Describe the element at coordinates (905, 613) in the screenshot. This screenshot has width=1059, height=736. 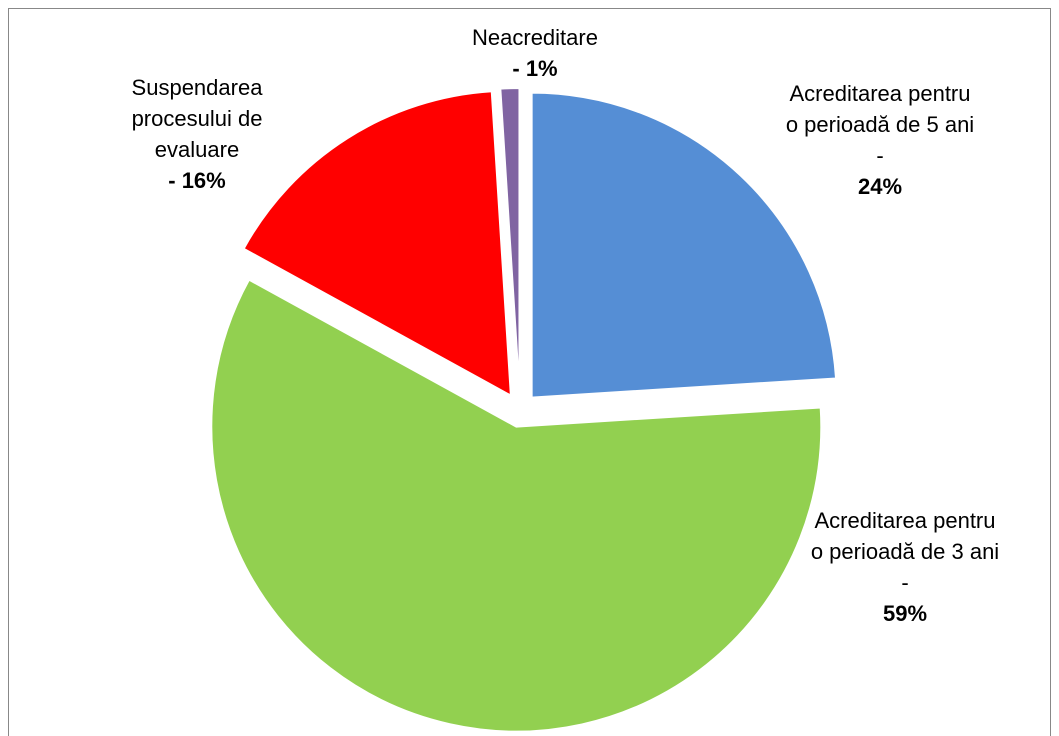
I see `value-label: 59%` at that location.